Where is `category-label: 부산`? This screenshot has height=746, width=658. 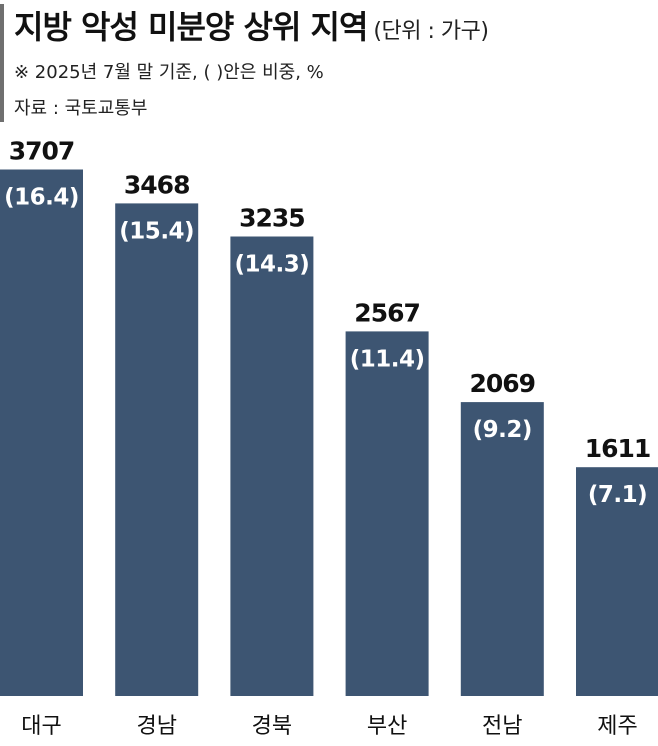 category-label: 부산 is located at coordinates (387, 726).